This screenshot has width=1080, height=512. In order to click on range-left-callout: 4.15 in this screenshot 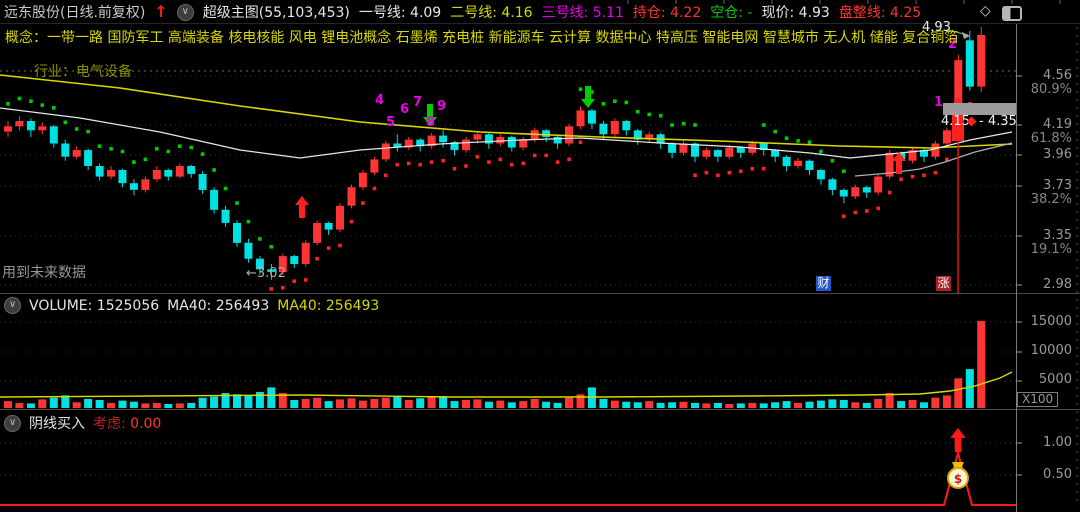, I will do `click(955, 121)`.